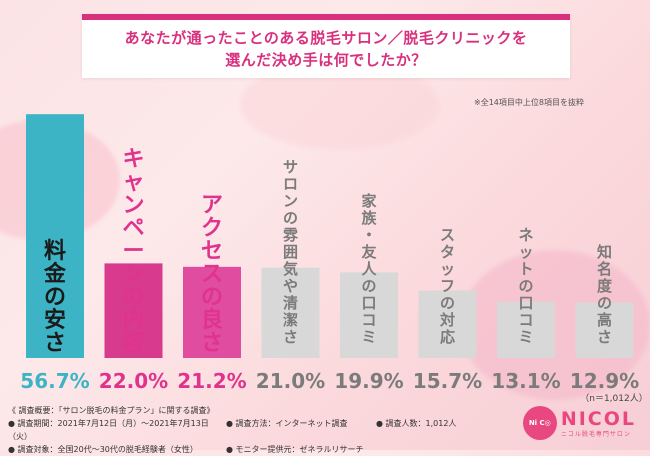 This screenshot has height=456, width=650. I want to click on category-label-8: 知名度の高さ, so click(605, 294).